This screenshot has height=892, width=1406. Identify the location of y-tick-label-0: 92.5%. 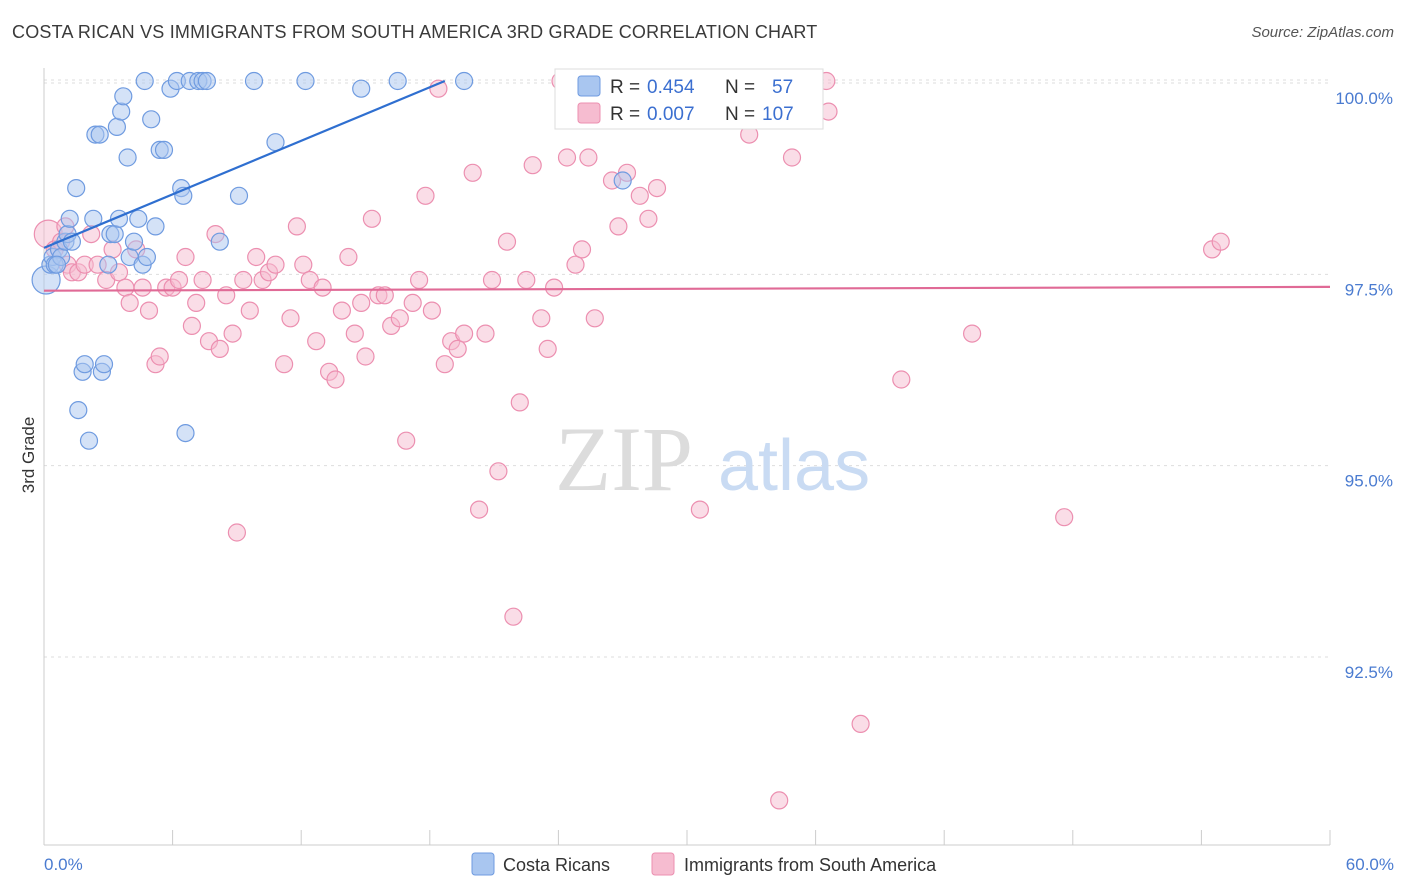
(1369, 672).